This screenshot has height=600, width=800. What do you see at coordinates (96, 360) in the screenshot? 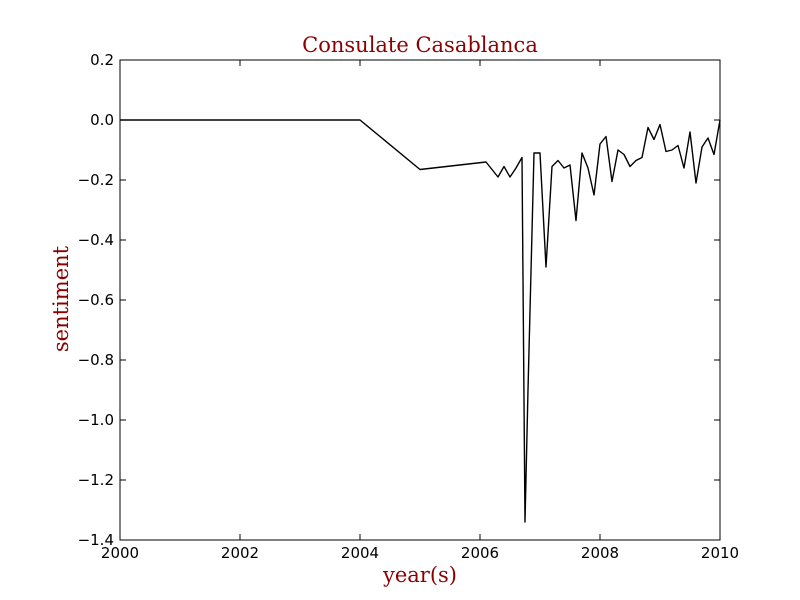
I see `y-tick-label: −0.8` at bounding box center [96, 360].